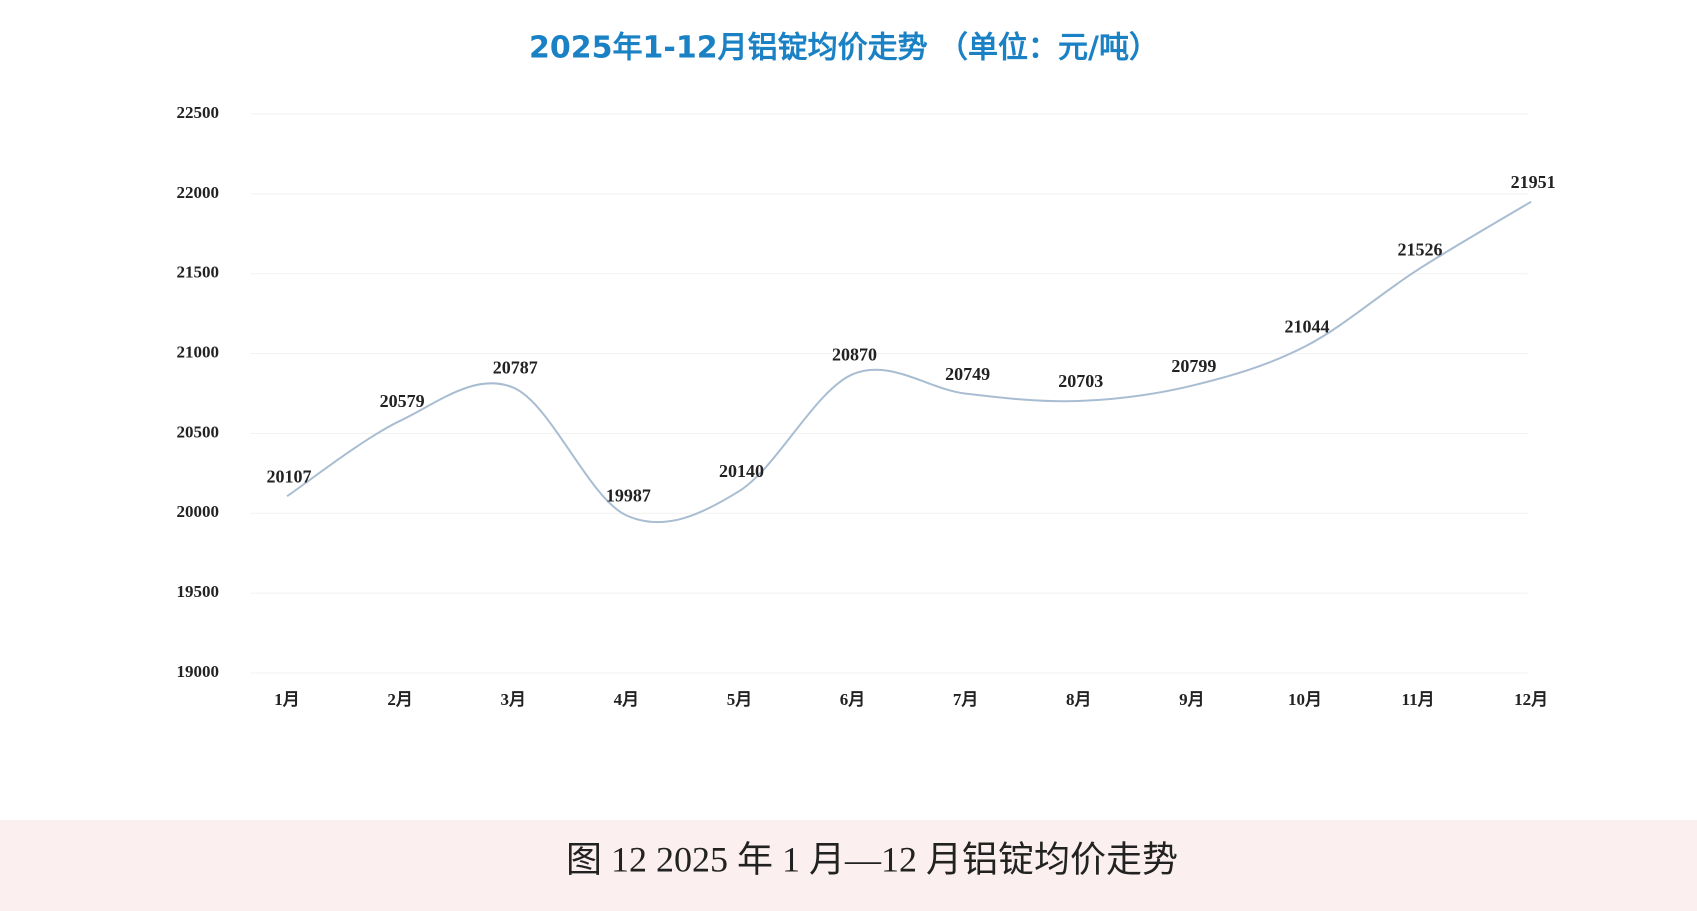 The height and width of the screenshot is (911, 1697). I want to click on data-label: 19987, so click(628, 495).